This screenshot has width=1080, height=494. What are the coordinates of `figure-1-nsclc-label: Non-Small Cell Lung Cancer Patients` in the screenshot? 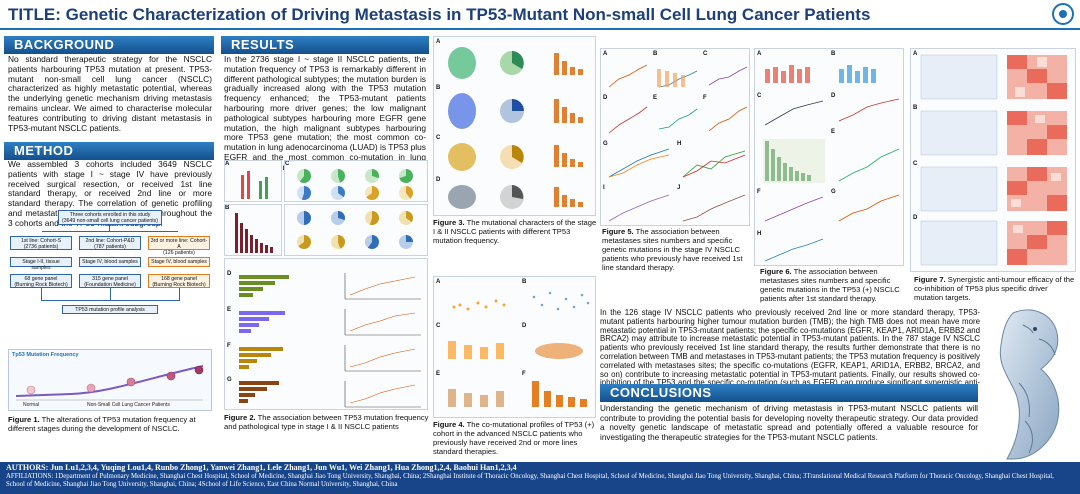 It's located at (128, 405).